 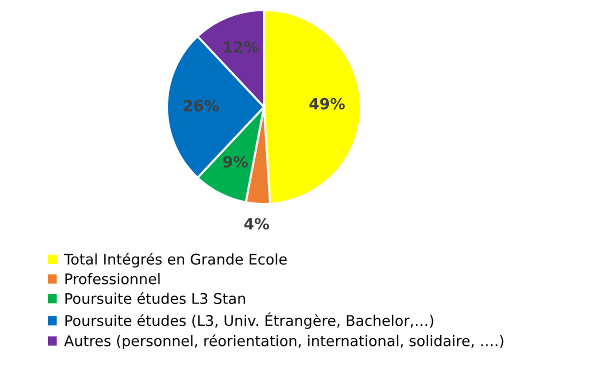 I want to click on legend-label: Total Intégrés en Grande Ecole, so click(x=175, y=260).